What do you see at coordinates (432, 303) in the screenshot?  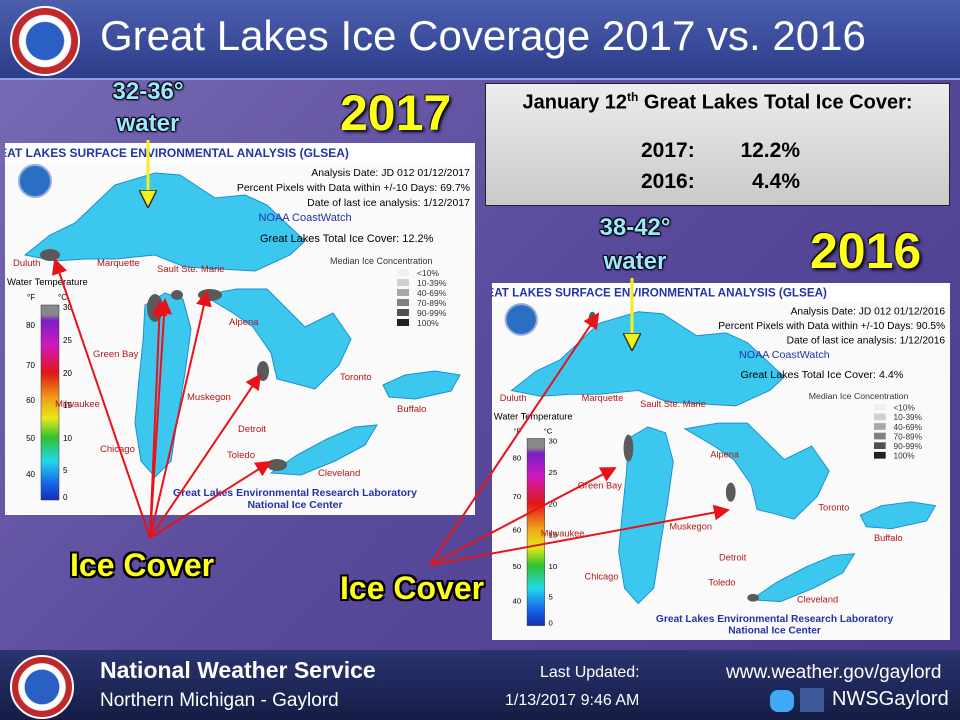 I see `legend-label: 70-89%` at bounding box center [432, 303].